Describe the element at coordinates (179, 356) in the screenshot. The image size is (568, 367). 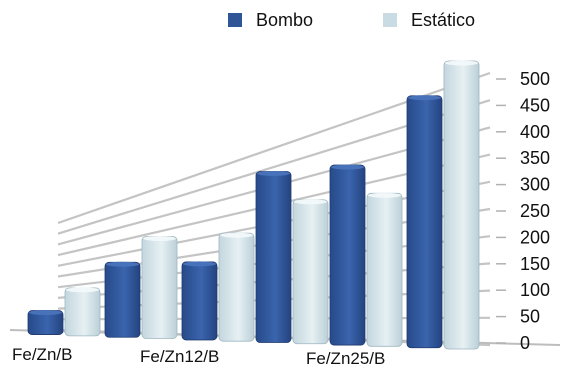
I see `x-category-label: Fe/Zn12/B` at that location.